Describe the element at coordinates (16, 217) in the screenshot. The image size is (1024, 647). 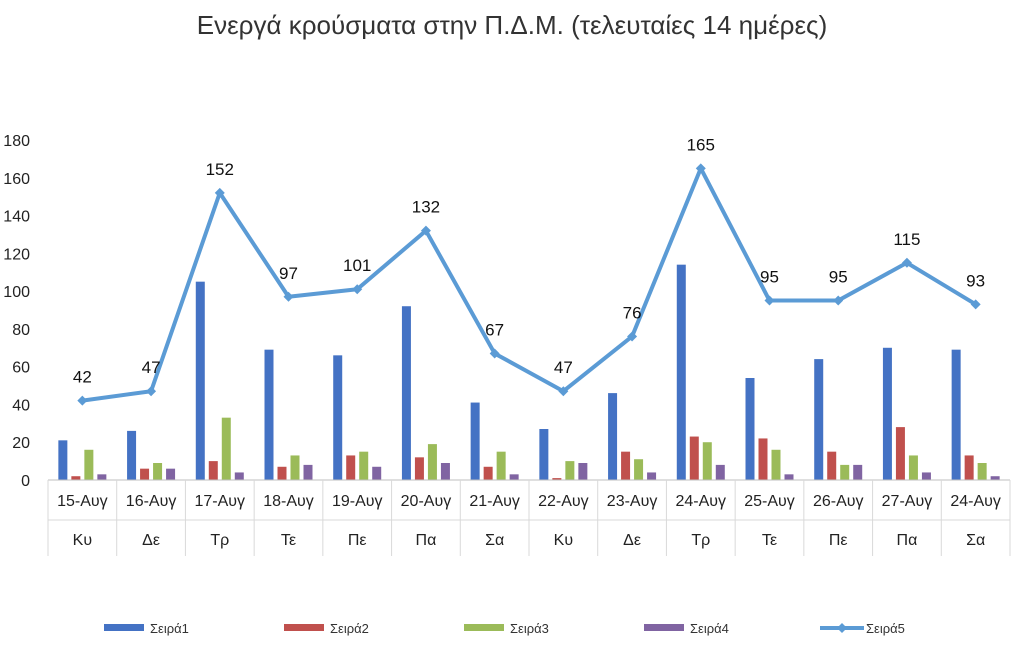
I see `y-tick-label: 140` at that location.